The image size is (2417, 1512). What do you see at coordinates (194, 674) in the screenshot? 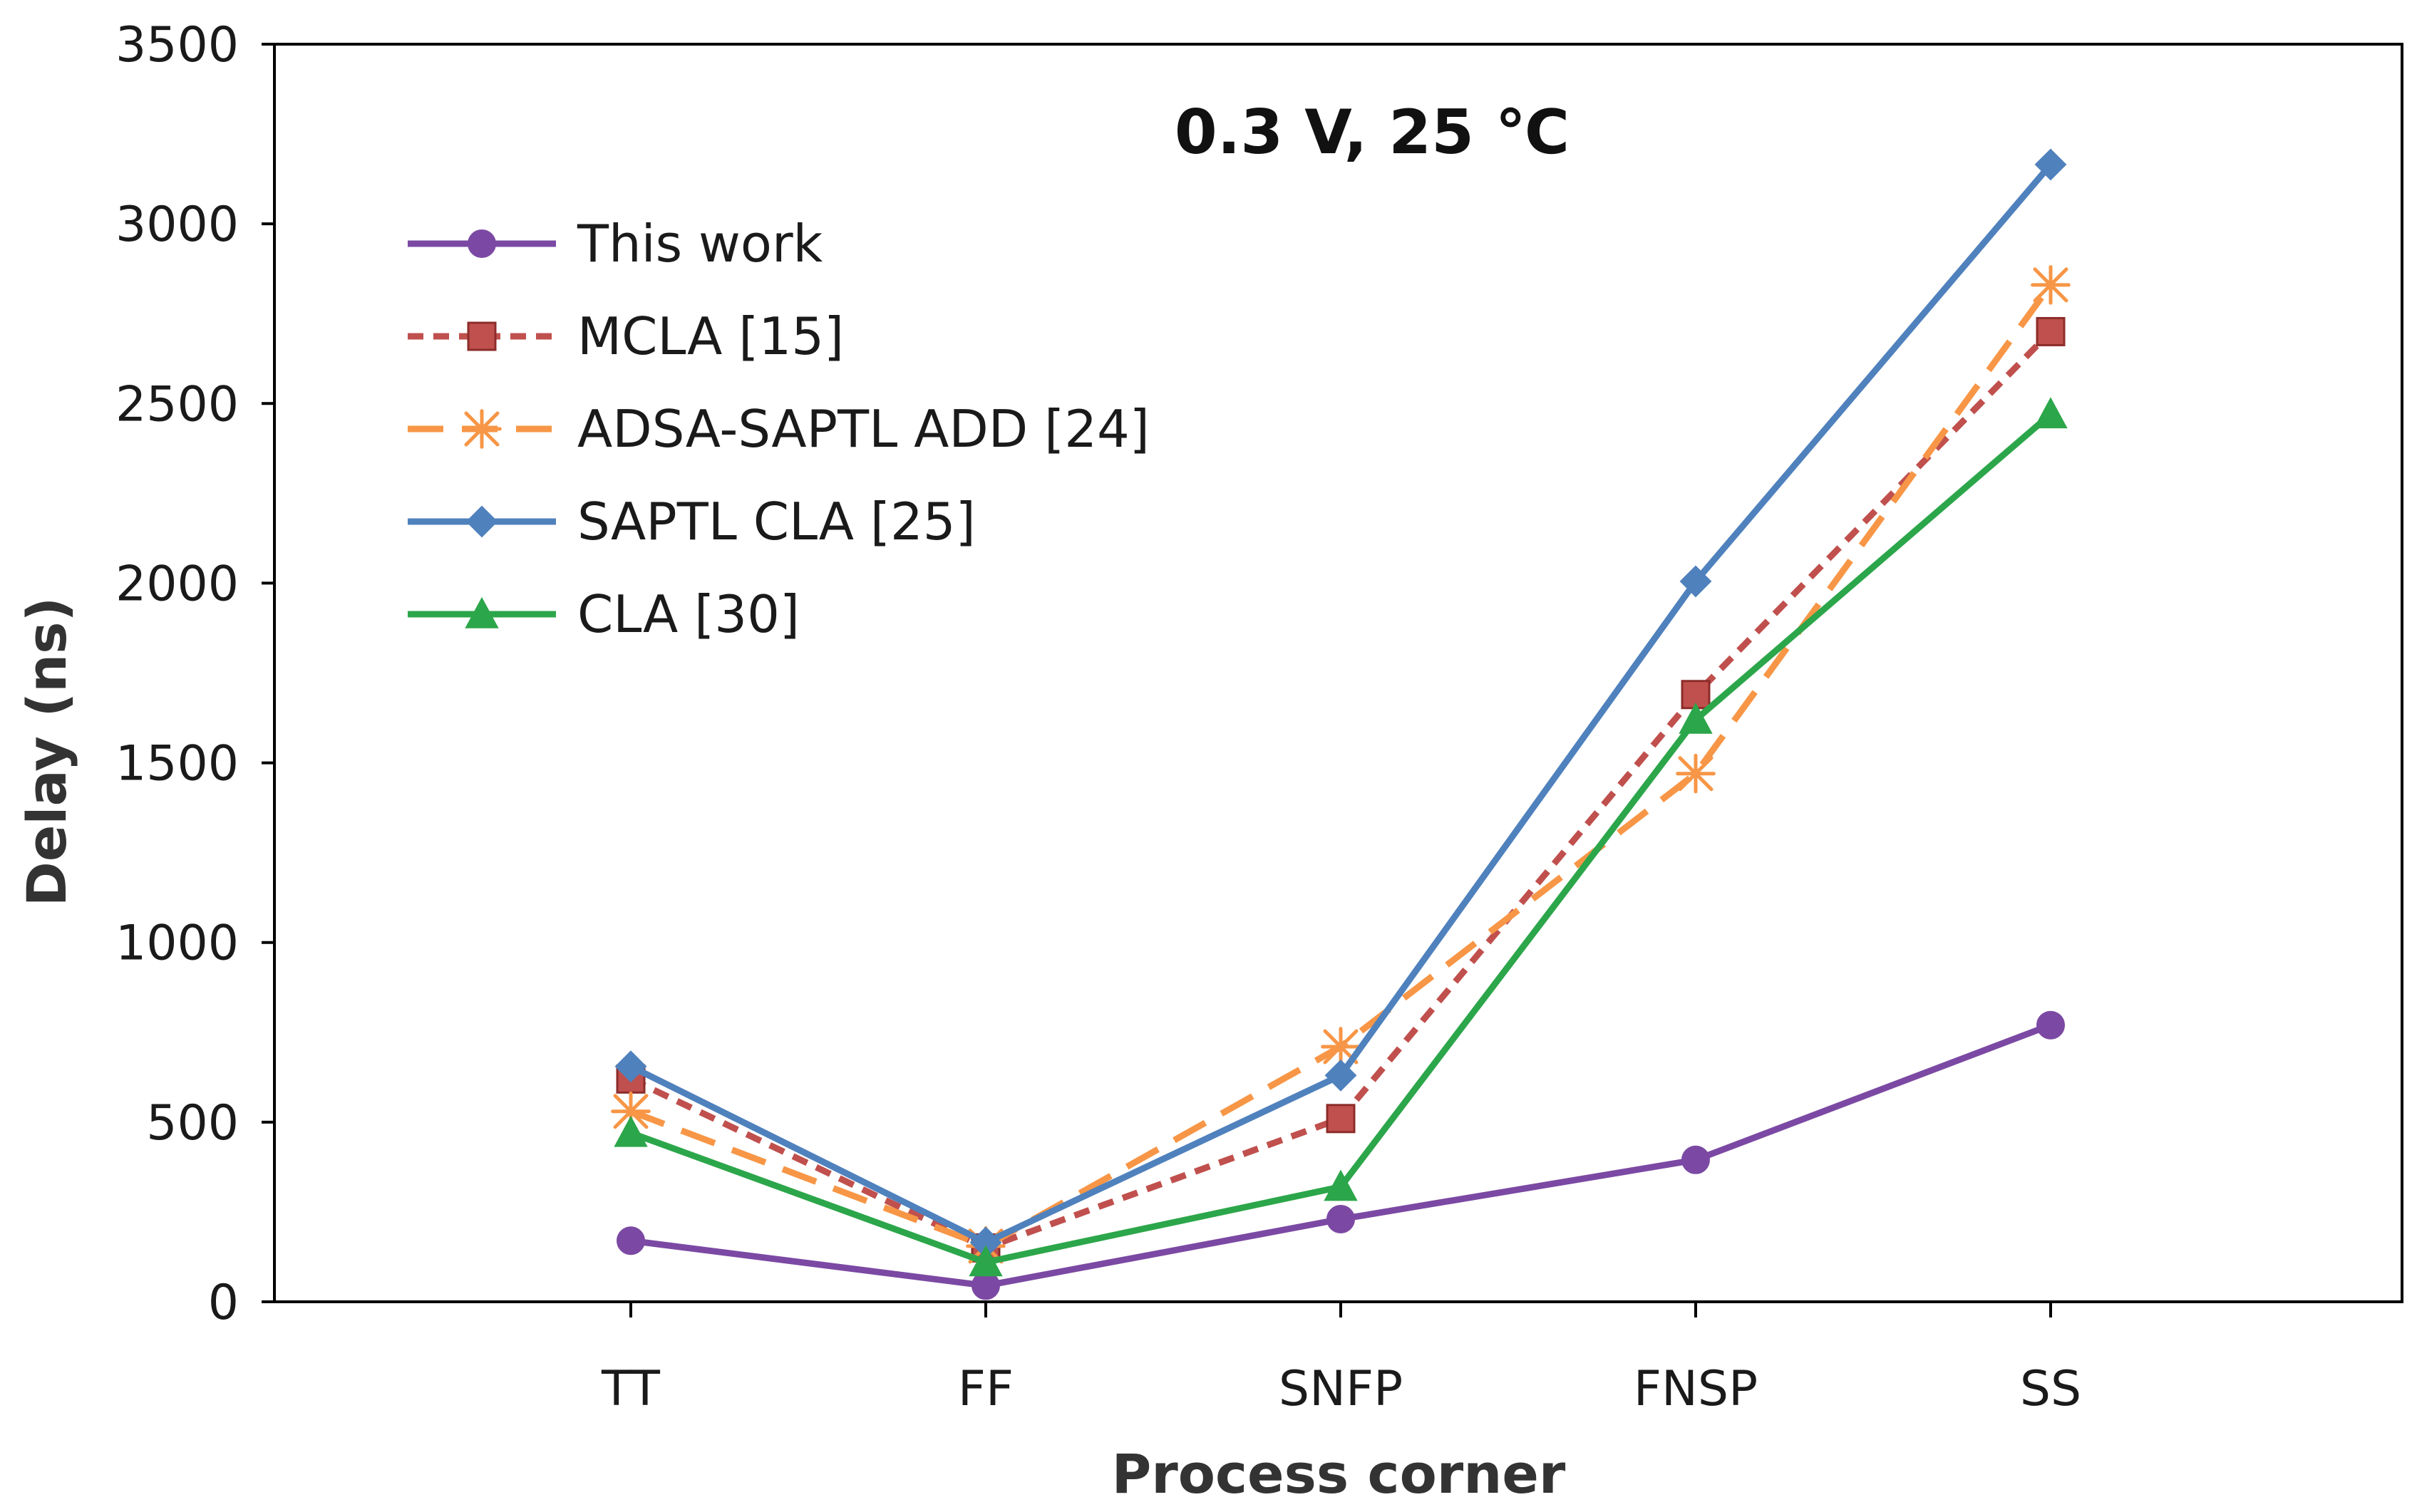
I see `y-axis-ticks: 0 500 1000 1500 2000 2500 3000 3500` at bounding box center [194, 674].